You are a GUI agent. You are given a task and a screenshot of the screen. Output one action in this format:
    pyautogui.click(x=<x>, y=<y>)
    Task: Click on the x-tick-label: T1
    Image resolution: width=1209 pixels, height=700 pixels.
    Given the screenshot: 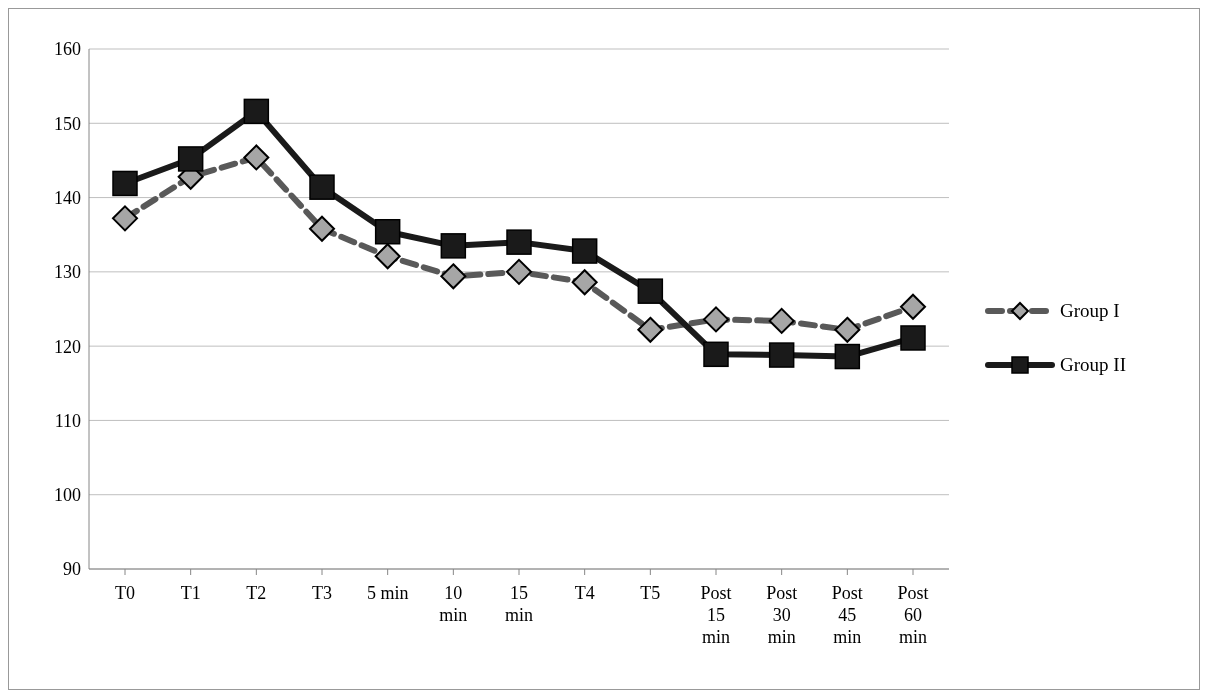 What is the action you would take?
    pyautogui.click(x=190, y=593)
    